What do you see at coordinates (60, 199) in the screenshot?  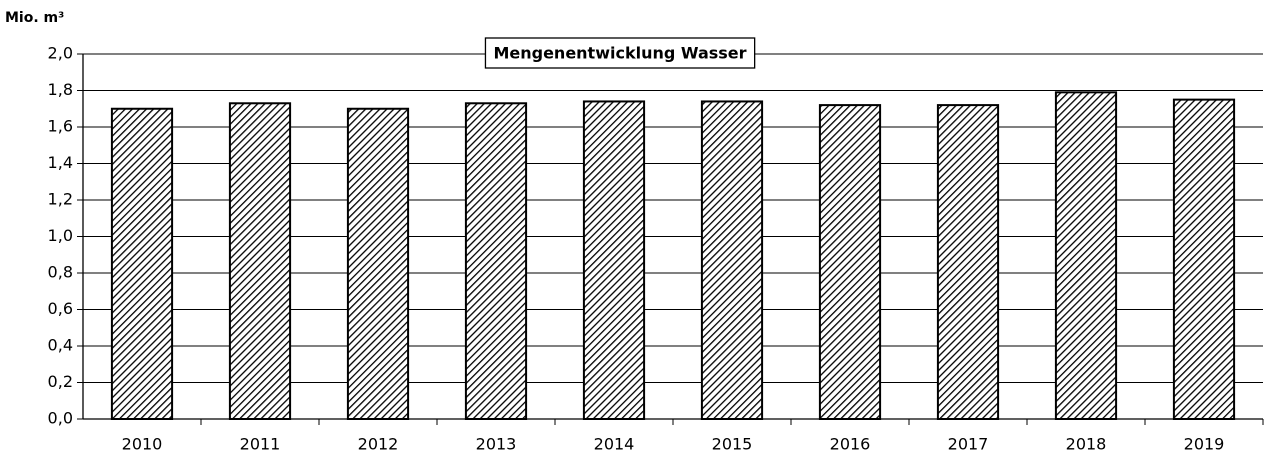 I see `y-tick-label: 1,2` at bounding box center [60, 199].